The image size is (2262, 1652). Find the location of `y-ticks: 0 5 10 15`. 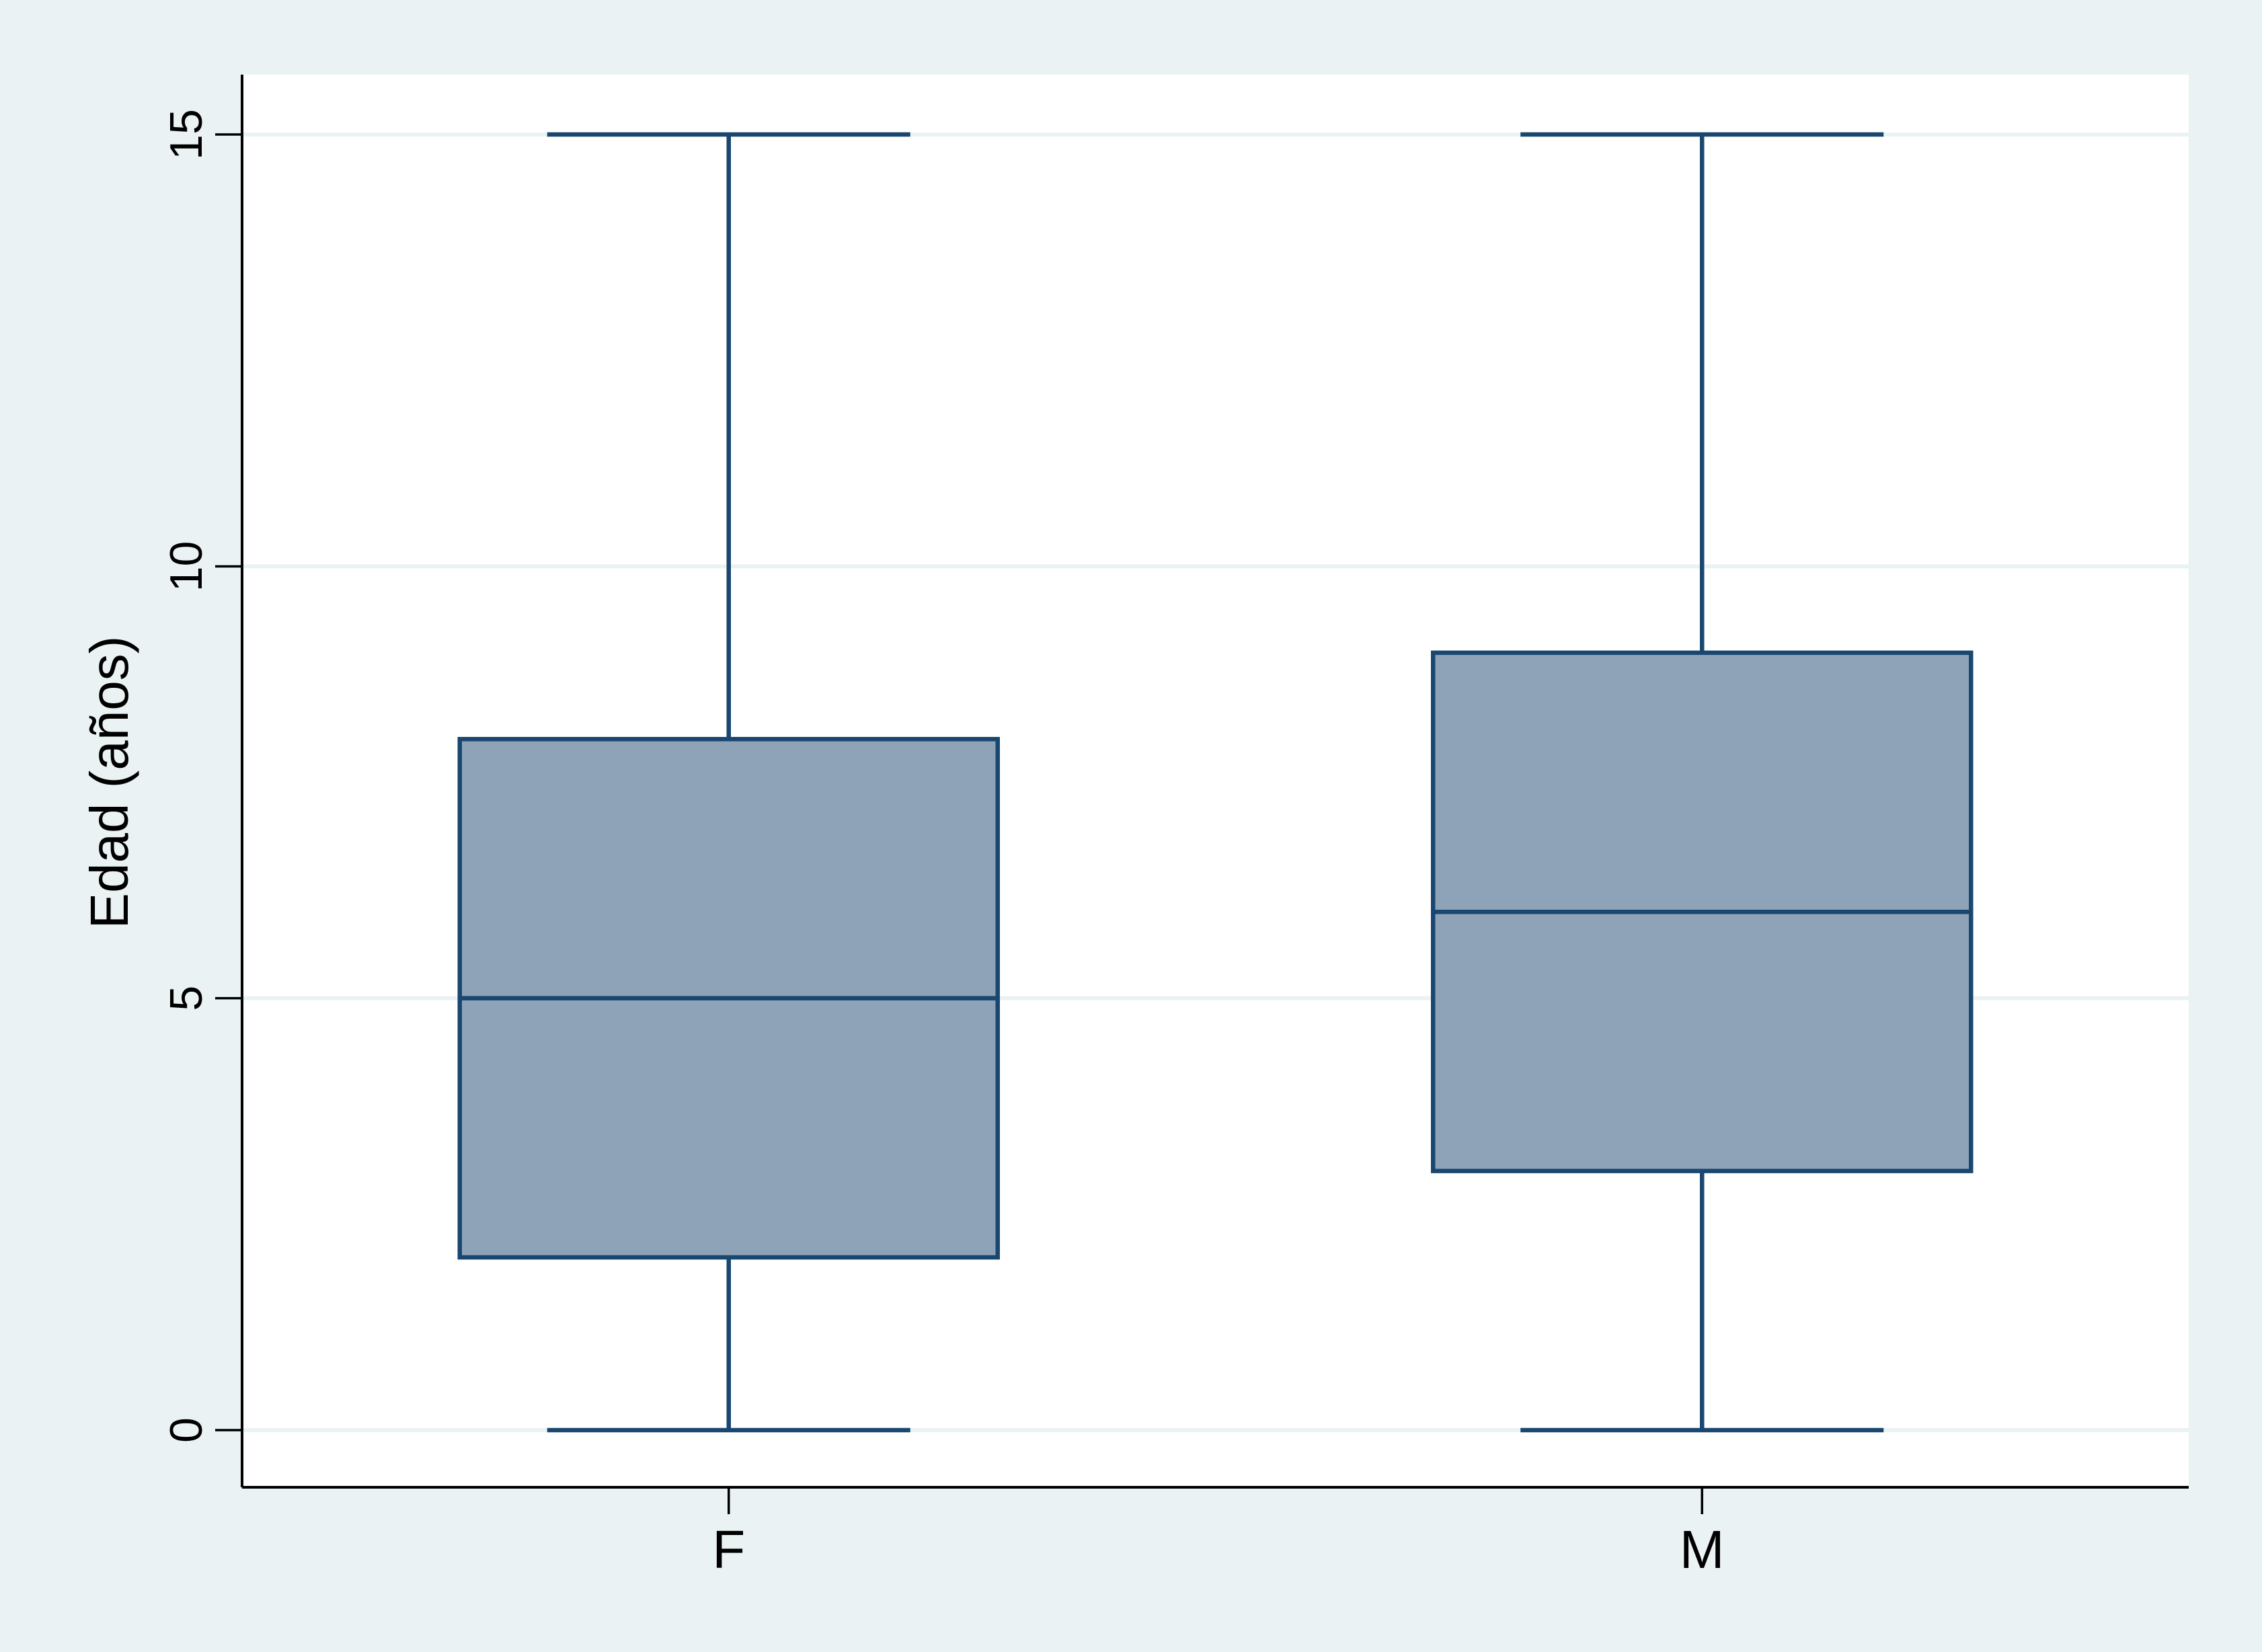

y-ticks: 0 5 10 15 is located at coordinates (202, 776).